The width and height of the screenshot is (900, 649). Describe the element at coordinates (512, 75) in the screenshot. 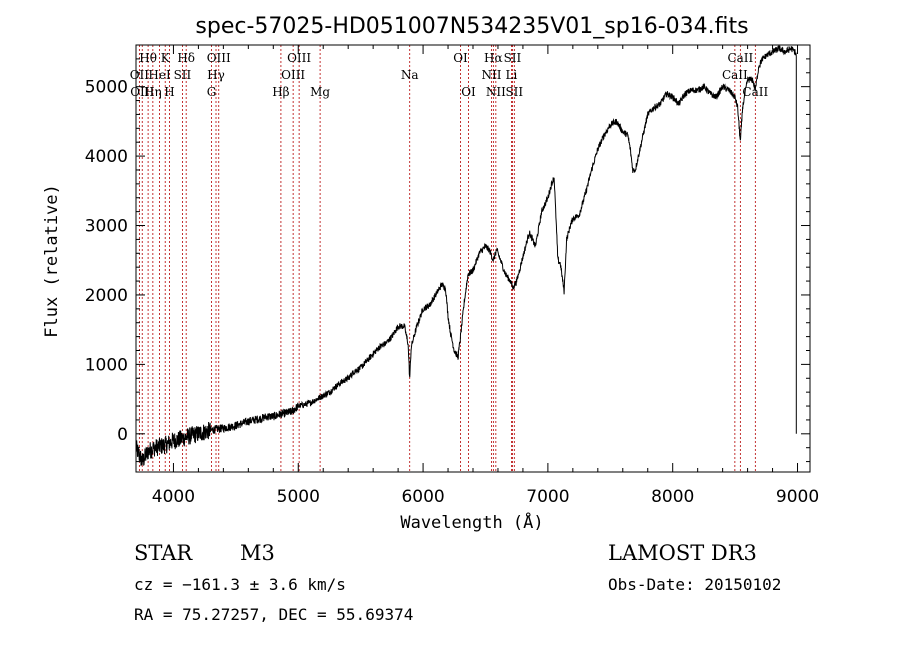

I see `line-marker-label: Li` at that location.